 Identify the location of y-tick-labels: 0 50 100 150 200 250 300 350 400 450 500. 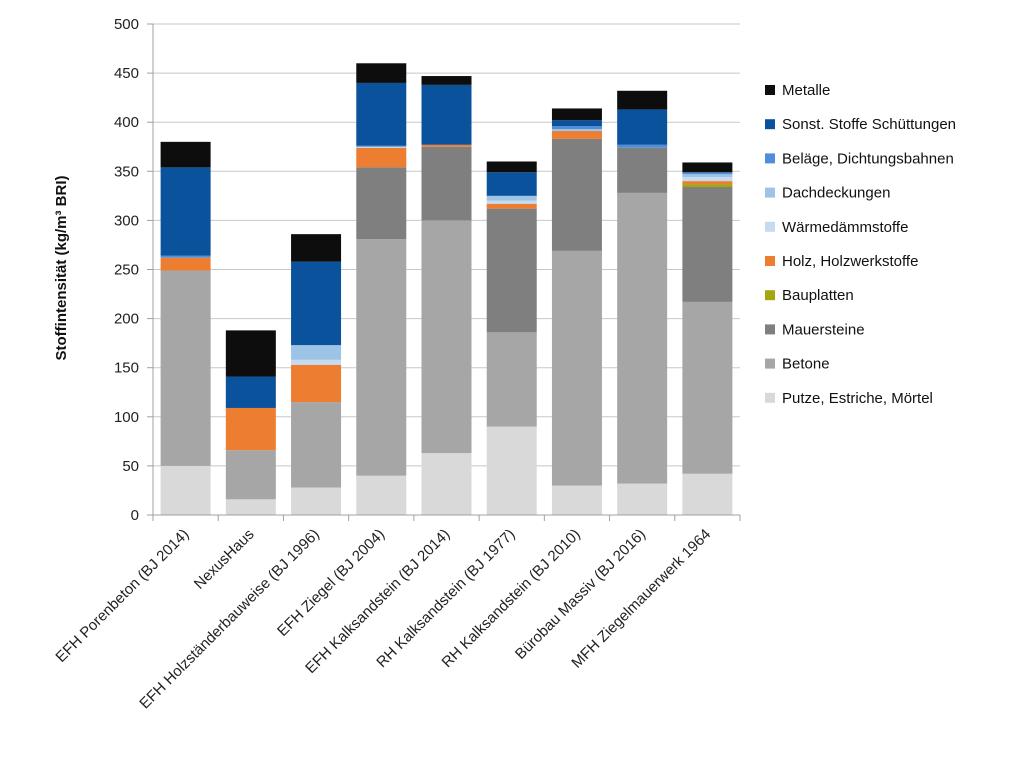
(126, 270).